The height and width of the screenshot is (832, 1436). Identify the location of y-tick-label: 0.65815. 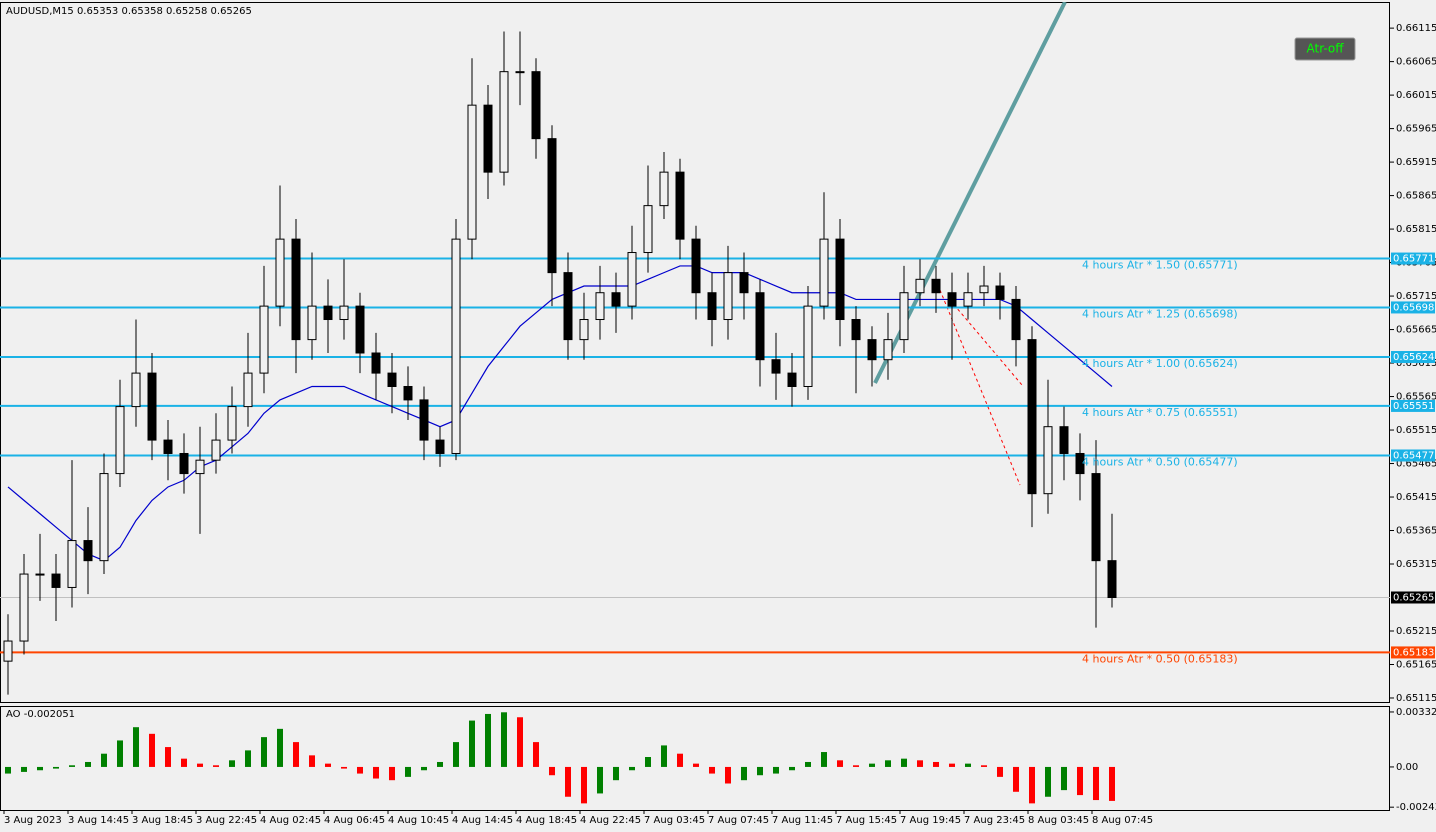
(1416, 229).